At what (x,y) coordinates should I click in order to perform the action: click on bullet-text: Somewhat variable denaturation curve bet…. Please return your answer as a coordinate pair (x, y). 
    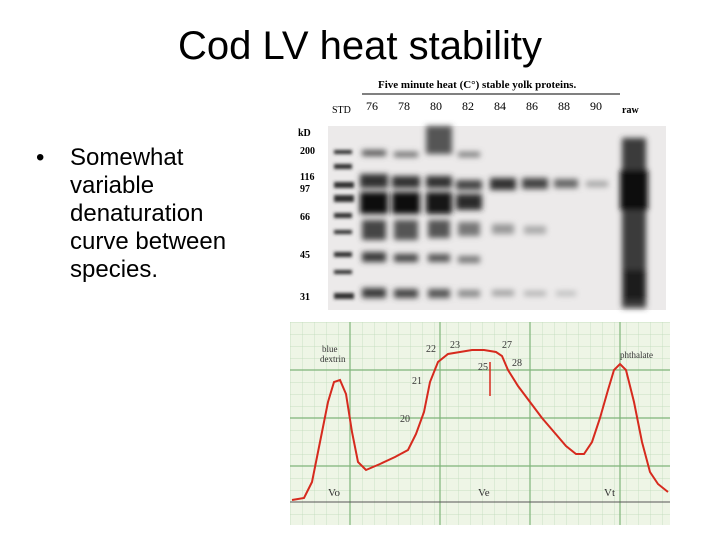
    Looking at the image, I should click on (148, 213).